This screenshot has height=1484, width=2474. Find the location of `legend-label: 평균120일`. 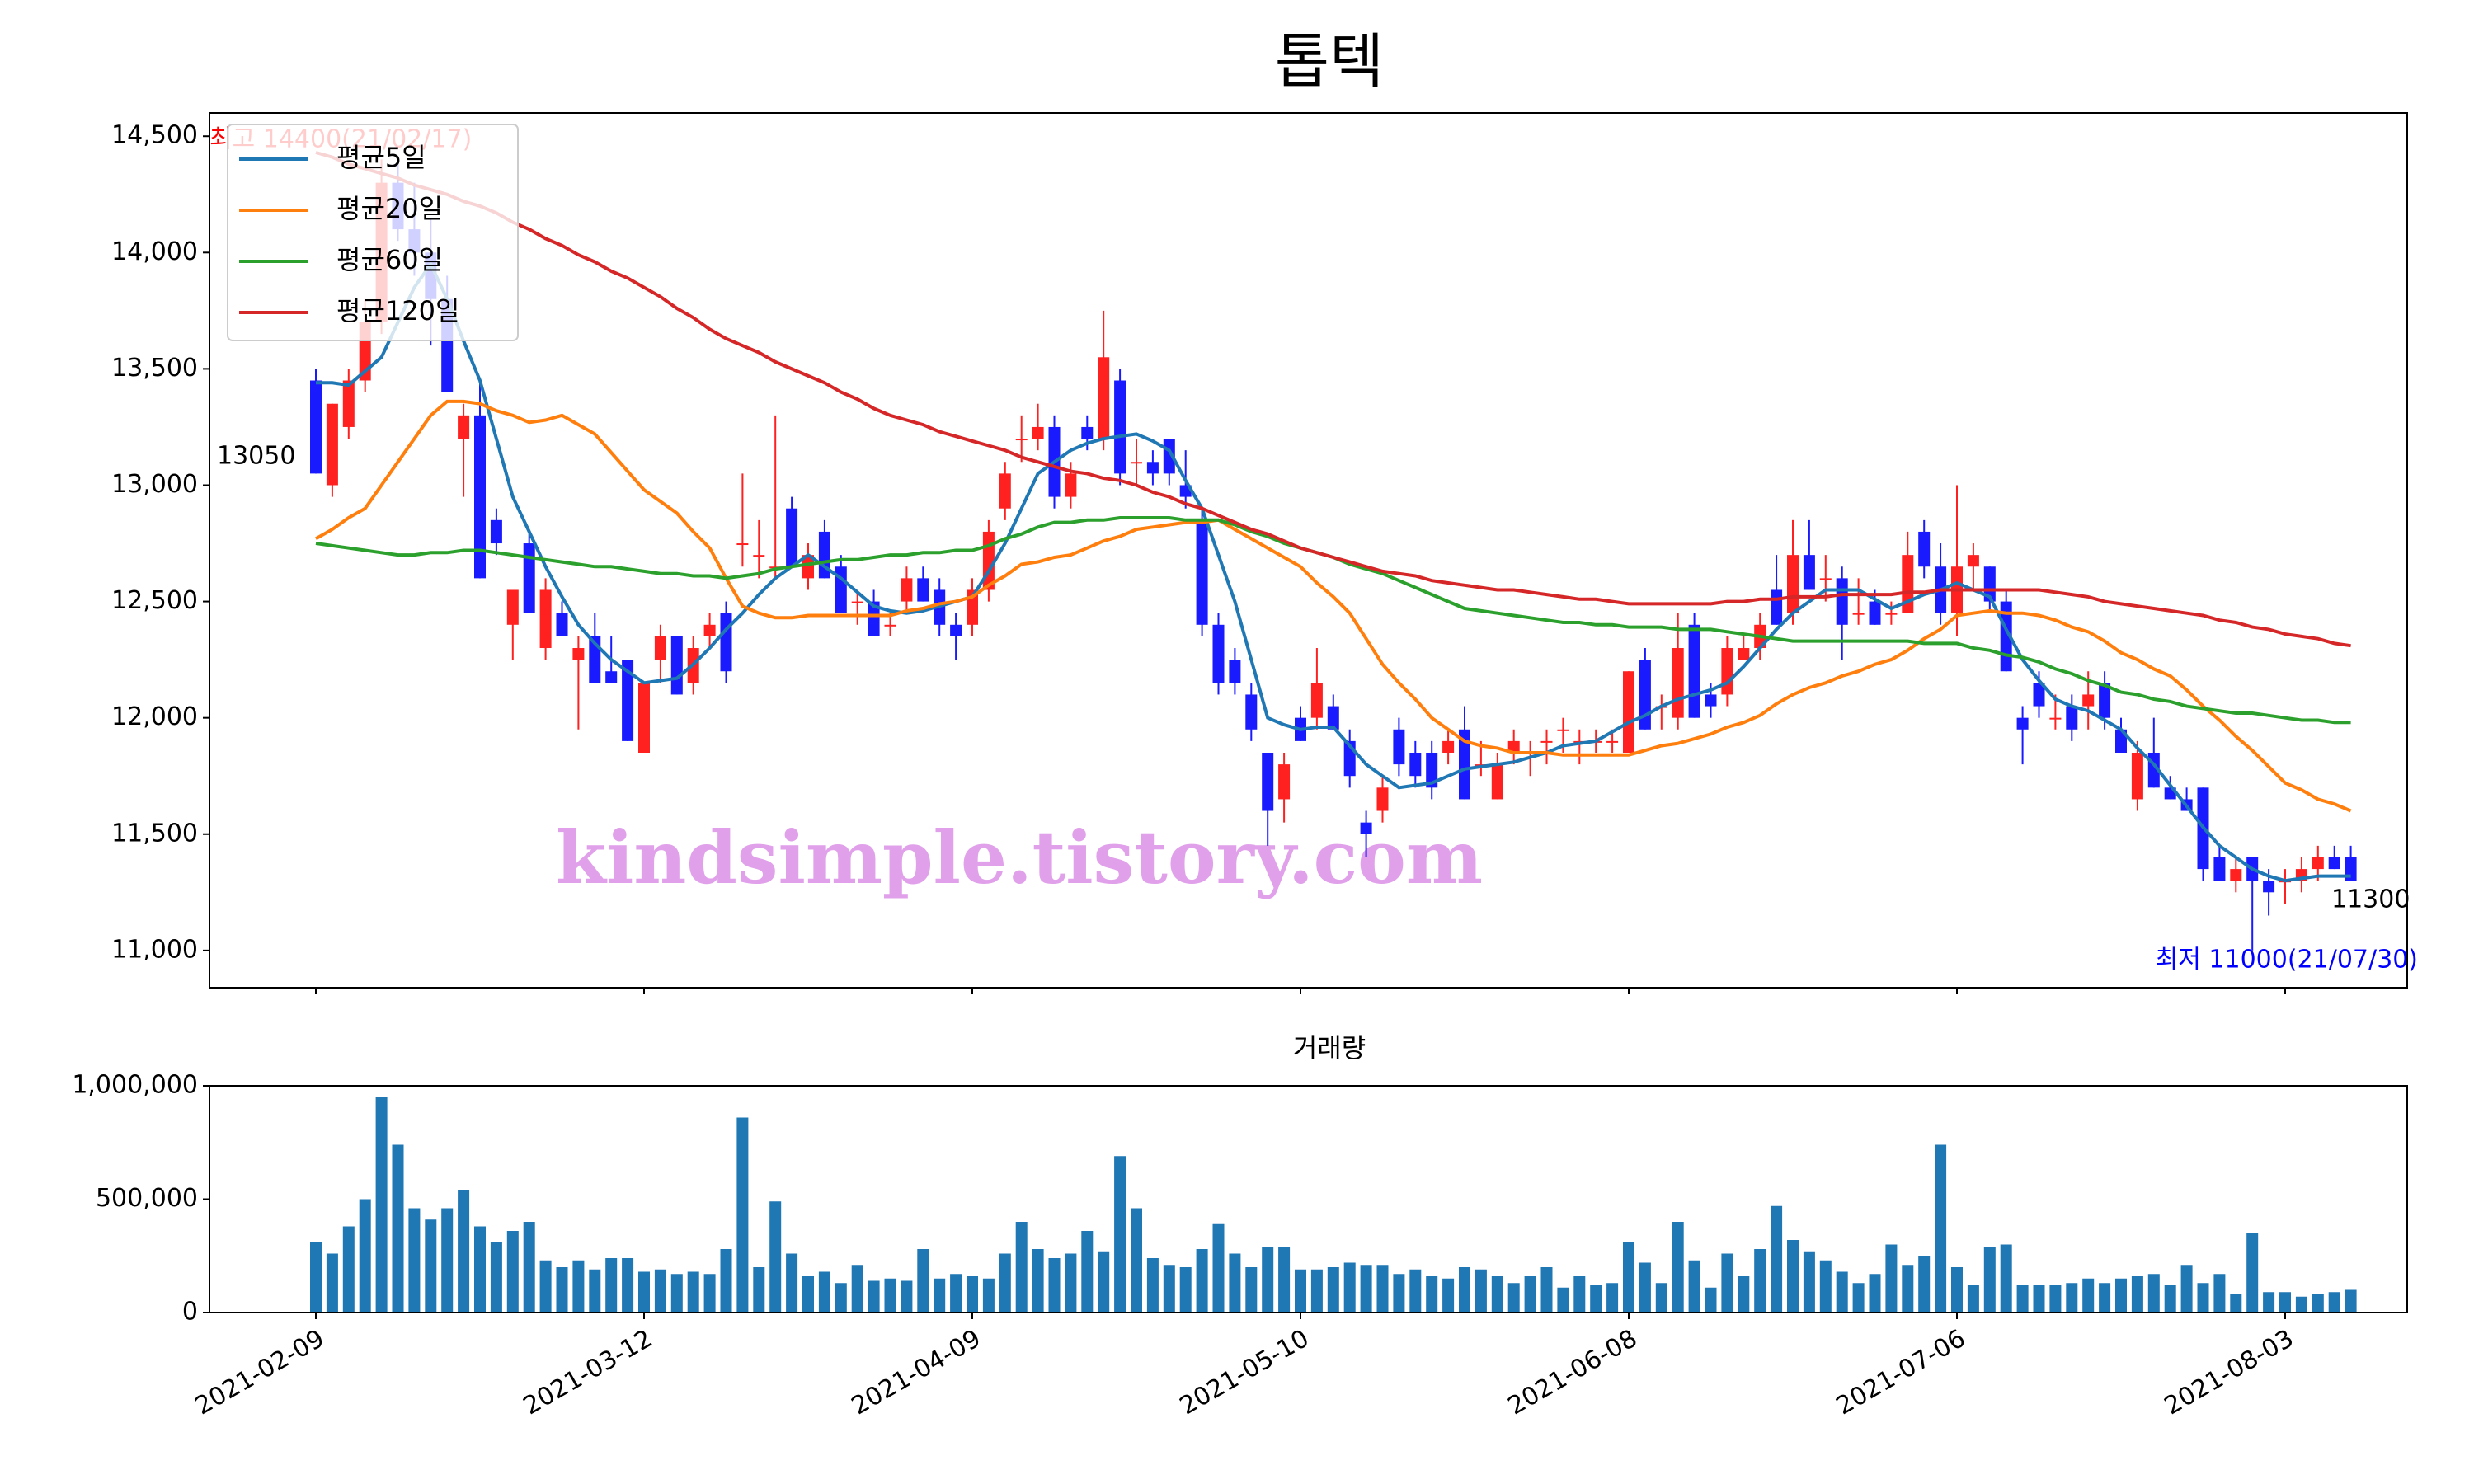

legend-label: 평균120일 is located at coordinates (397, 310).